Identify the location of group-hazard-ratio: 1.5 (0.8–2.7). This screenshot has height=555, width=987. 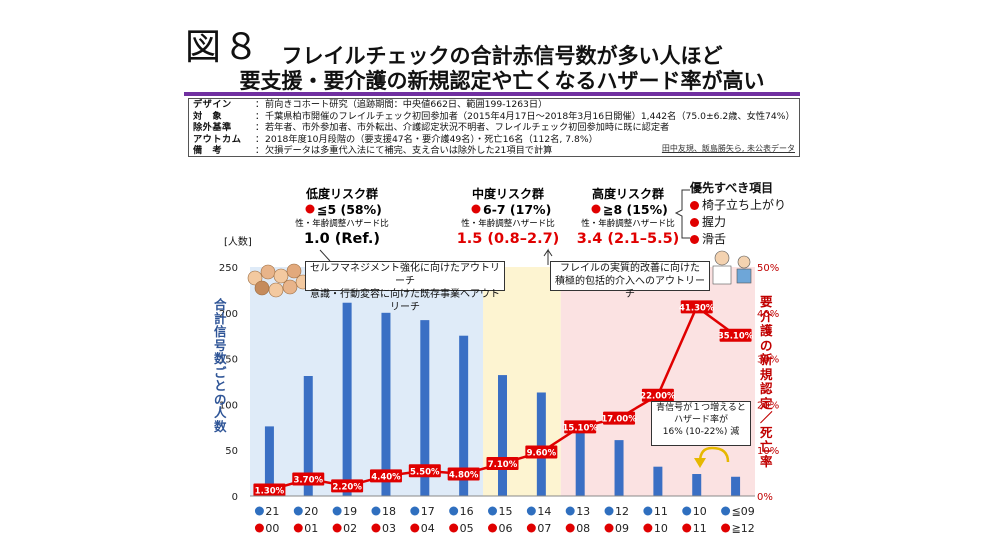
(508, 239).